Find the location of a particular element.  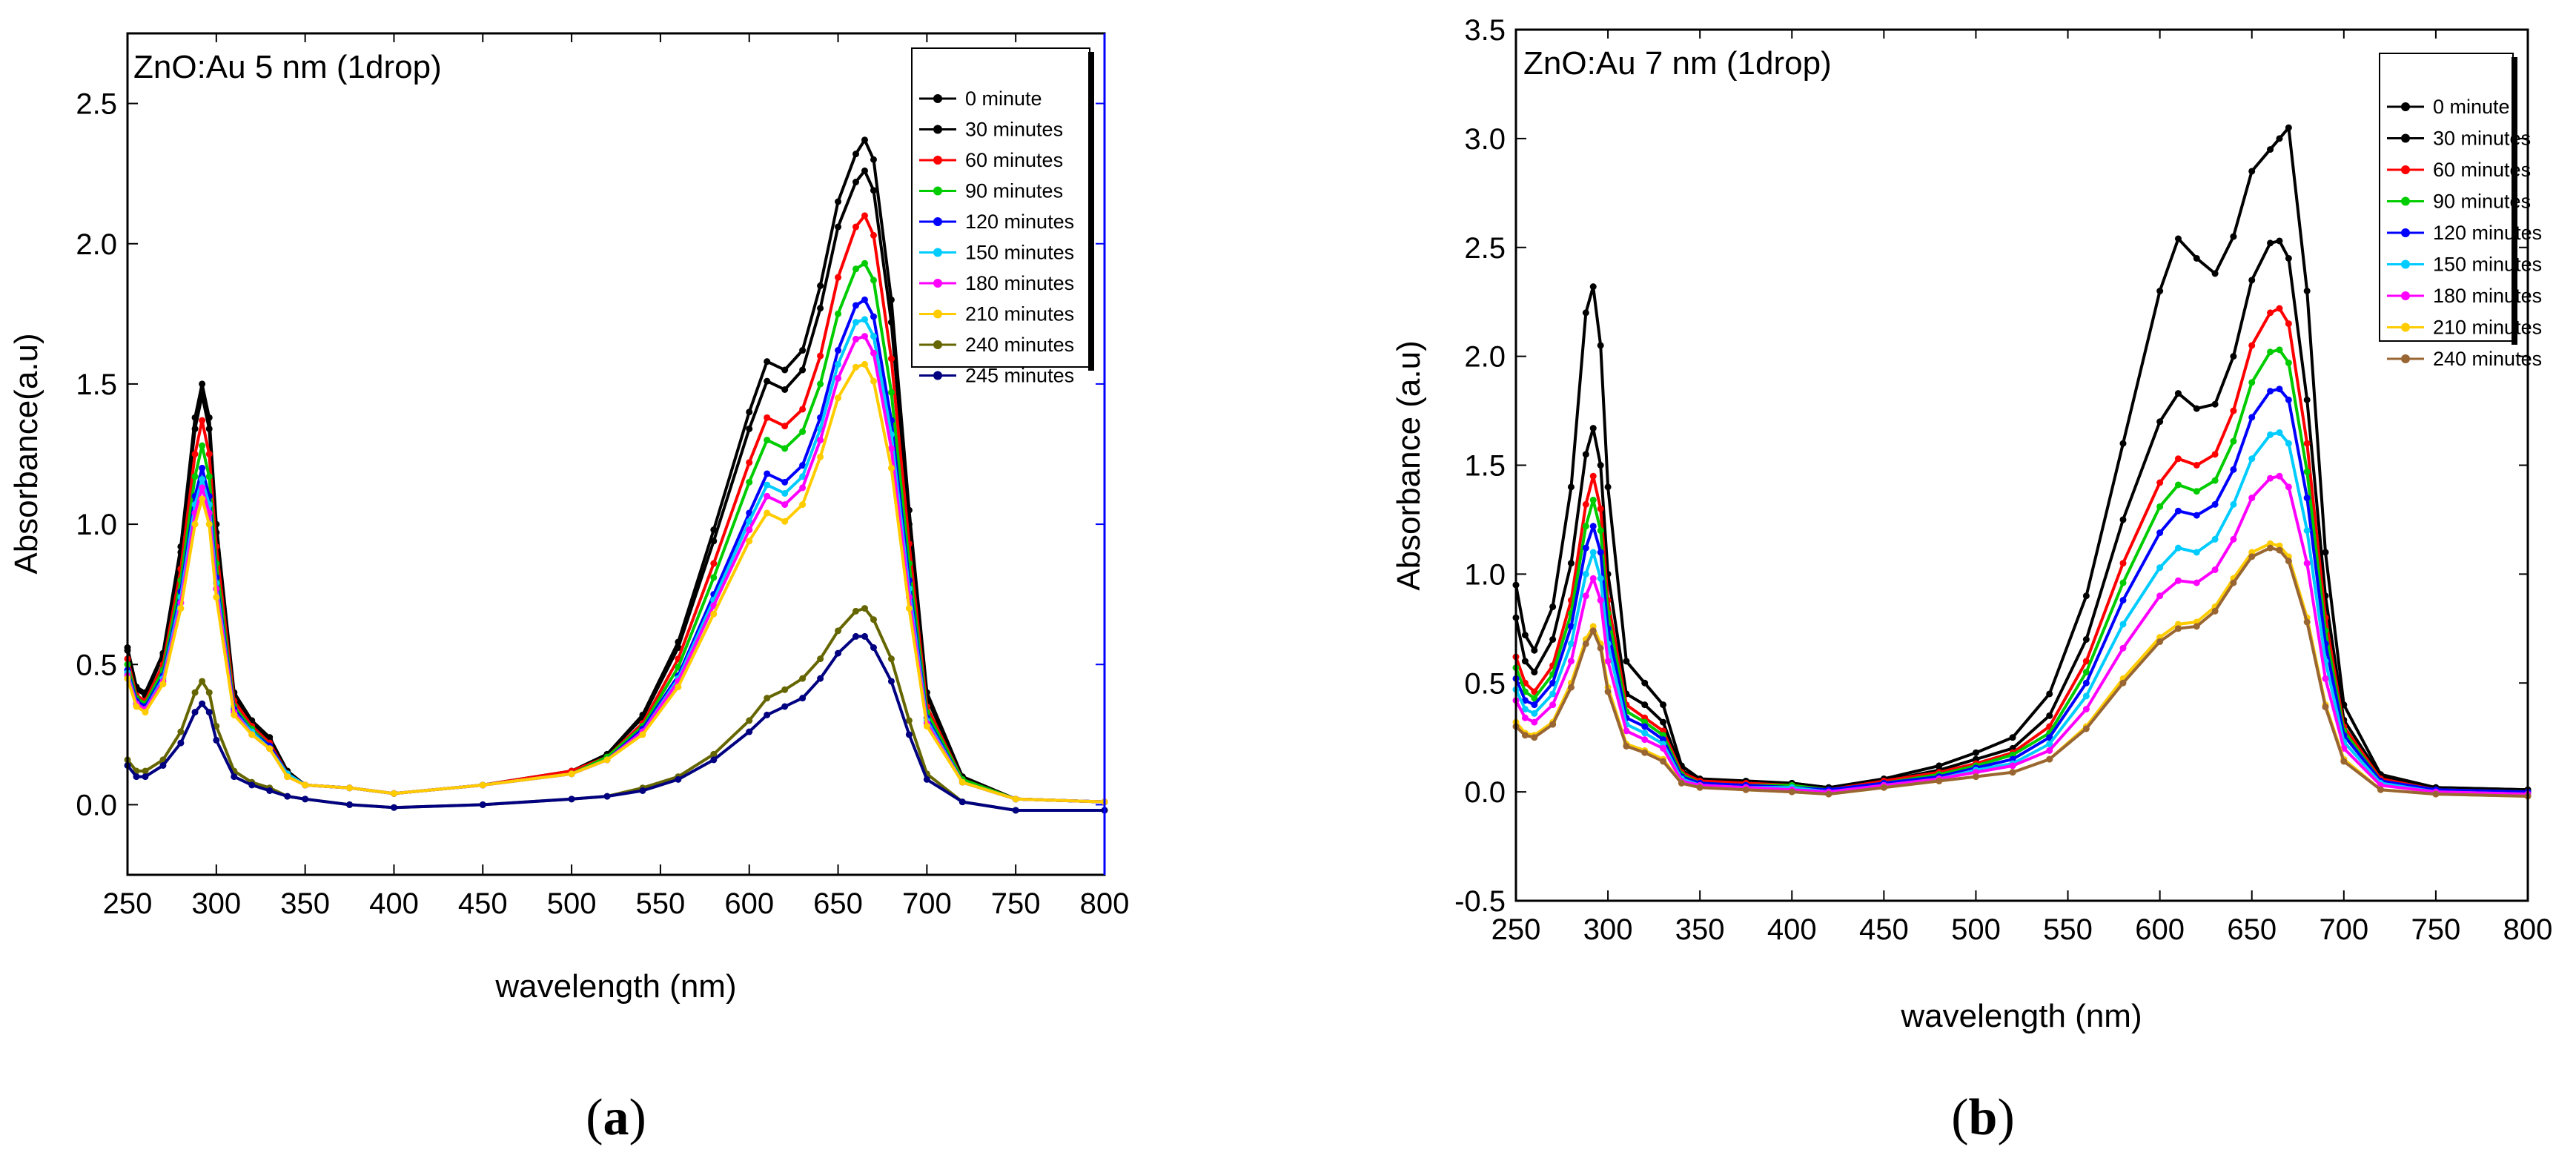

panel-a-x-tick-label: 800 is located at coordinates (1105, 903).